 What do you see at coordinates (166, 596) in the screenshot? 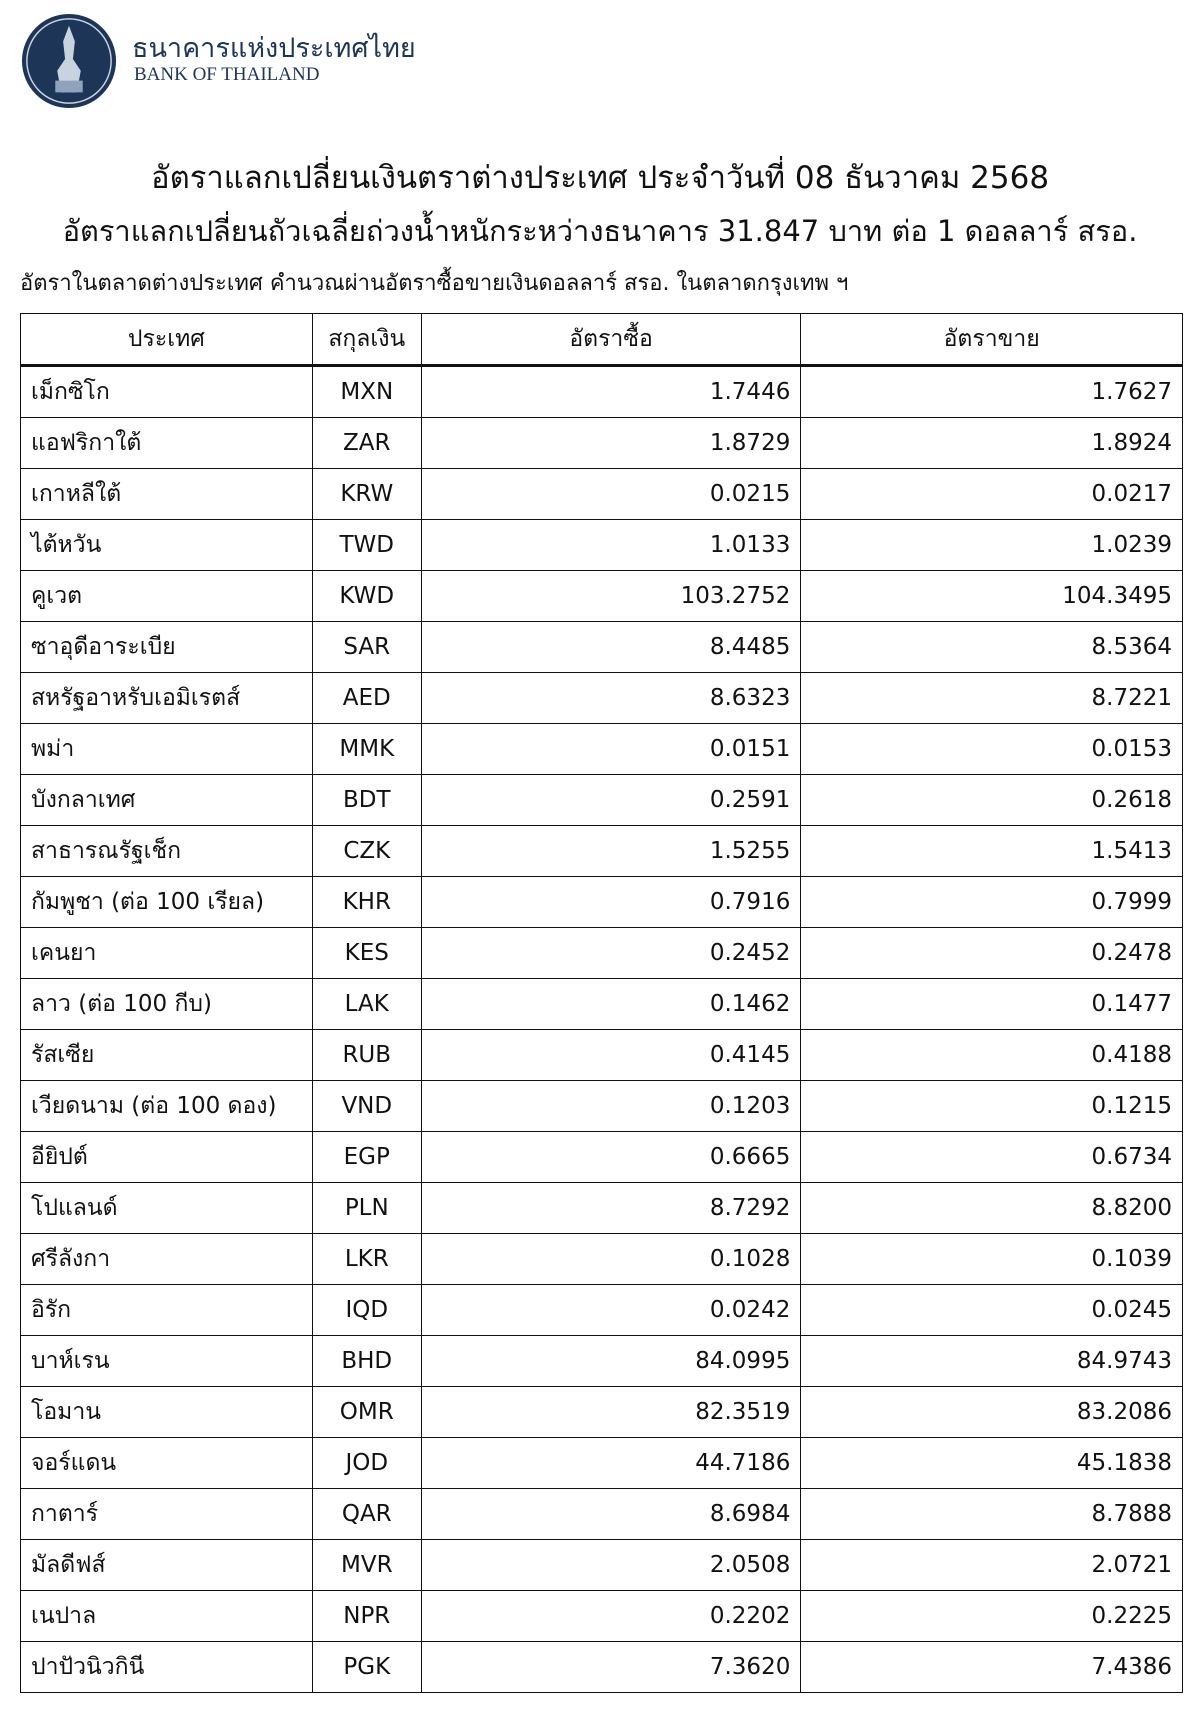
I see `country-cell: คูเวต` at bounding box center [166, 596].